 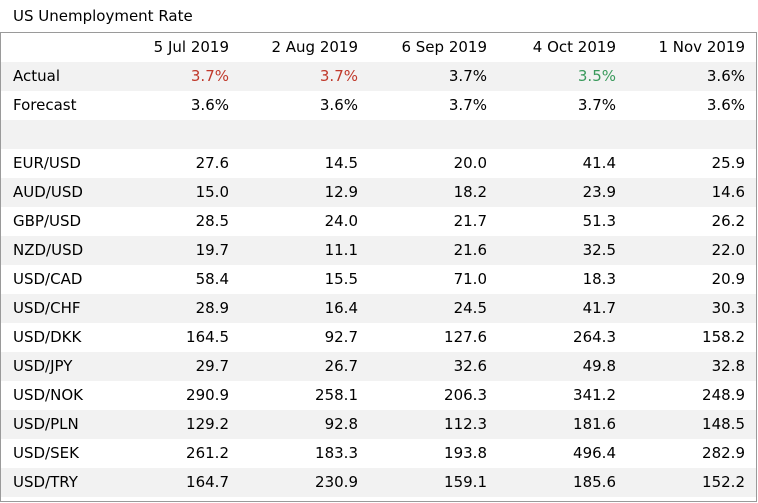 What do you see at coordinates (341, 337) in the screenshot?
I see `pair-value: 92.7` at bounding box center [341, 337].